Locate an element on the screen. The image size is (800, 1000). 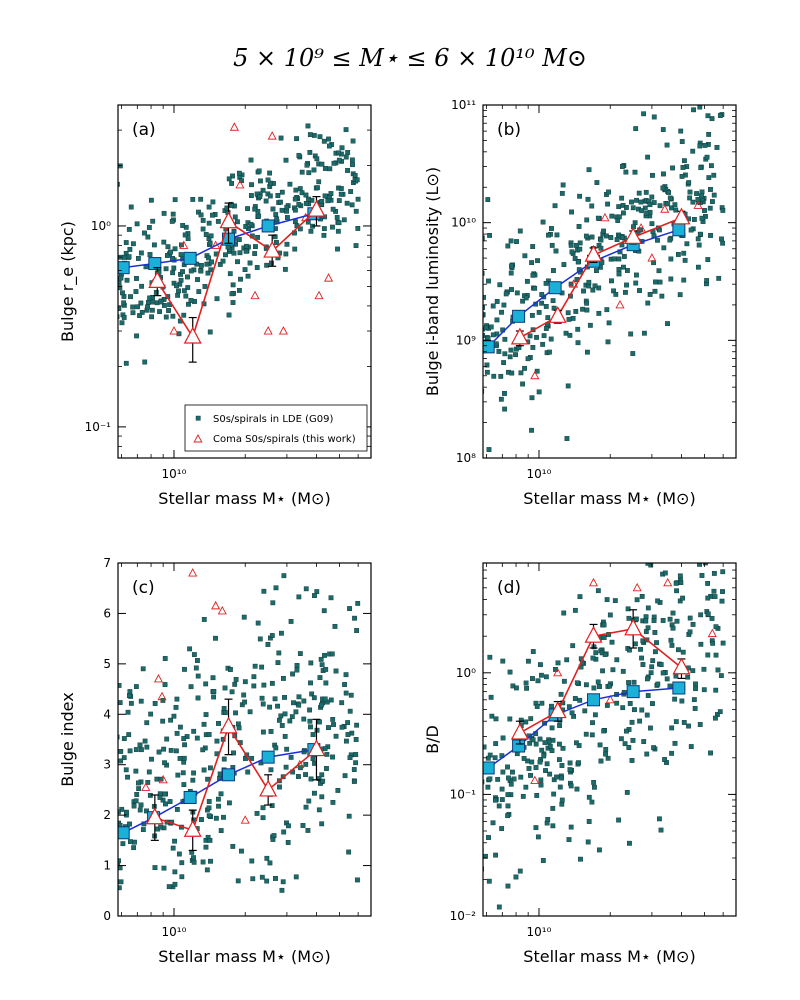
coma-points is located at coordinates (251, 228).